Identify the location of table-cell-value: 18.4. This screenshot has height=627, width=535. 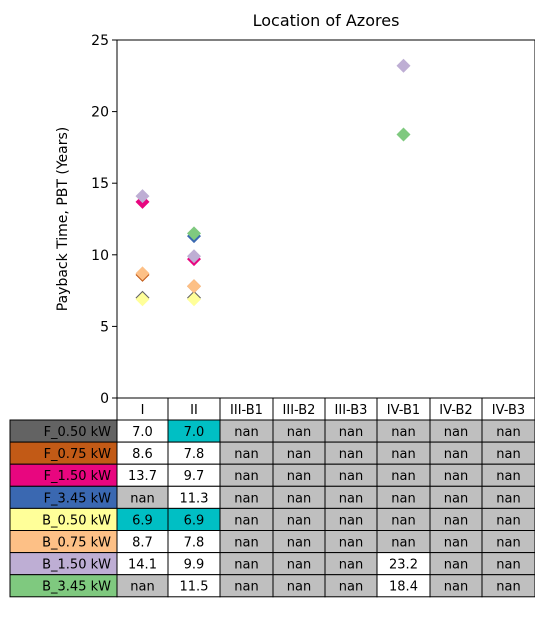
(403, 587).